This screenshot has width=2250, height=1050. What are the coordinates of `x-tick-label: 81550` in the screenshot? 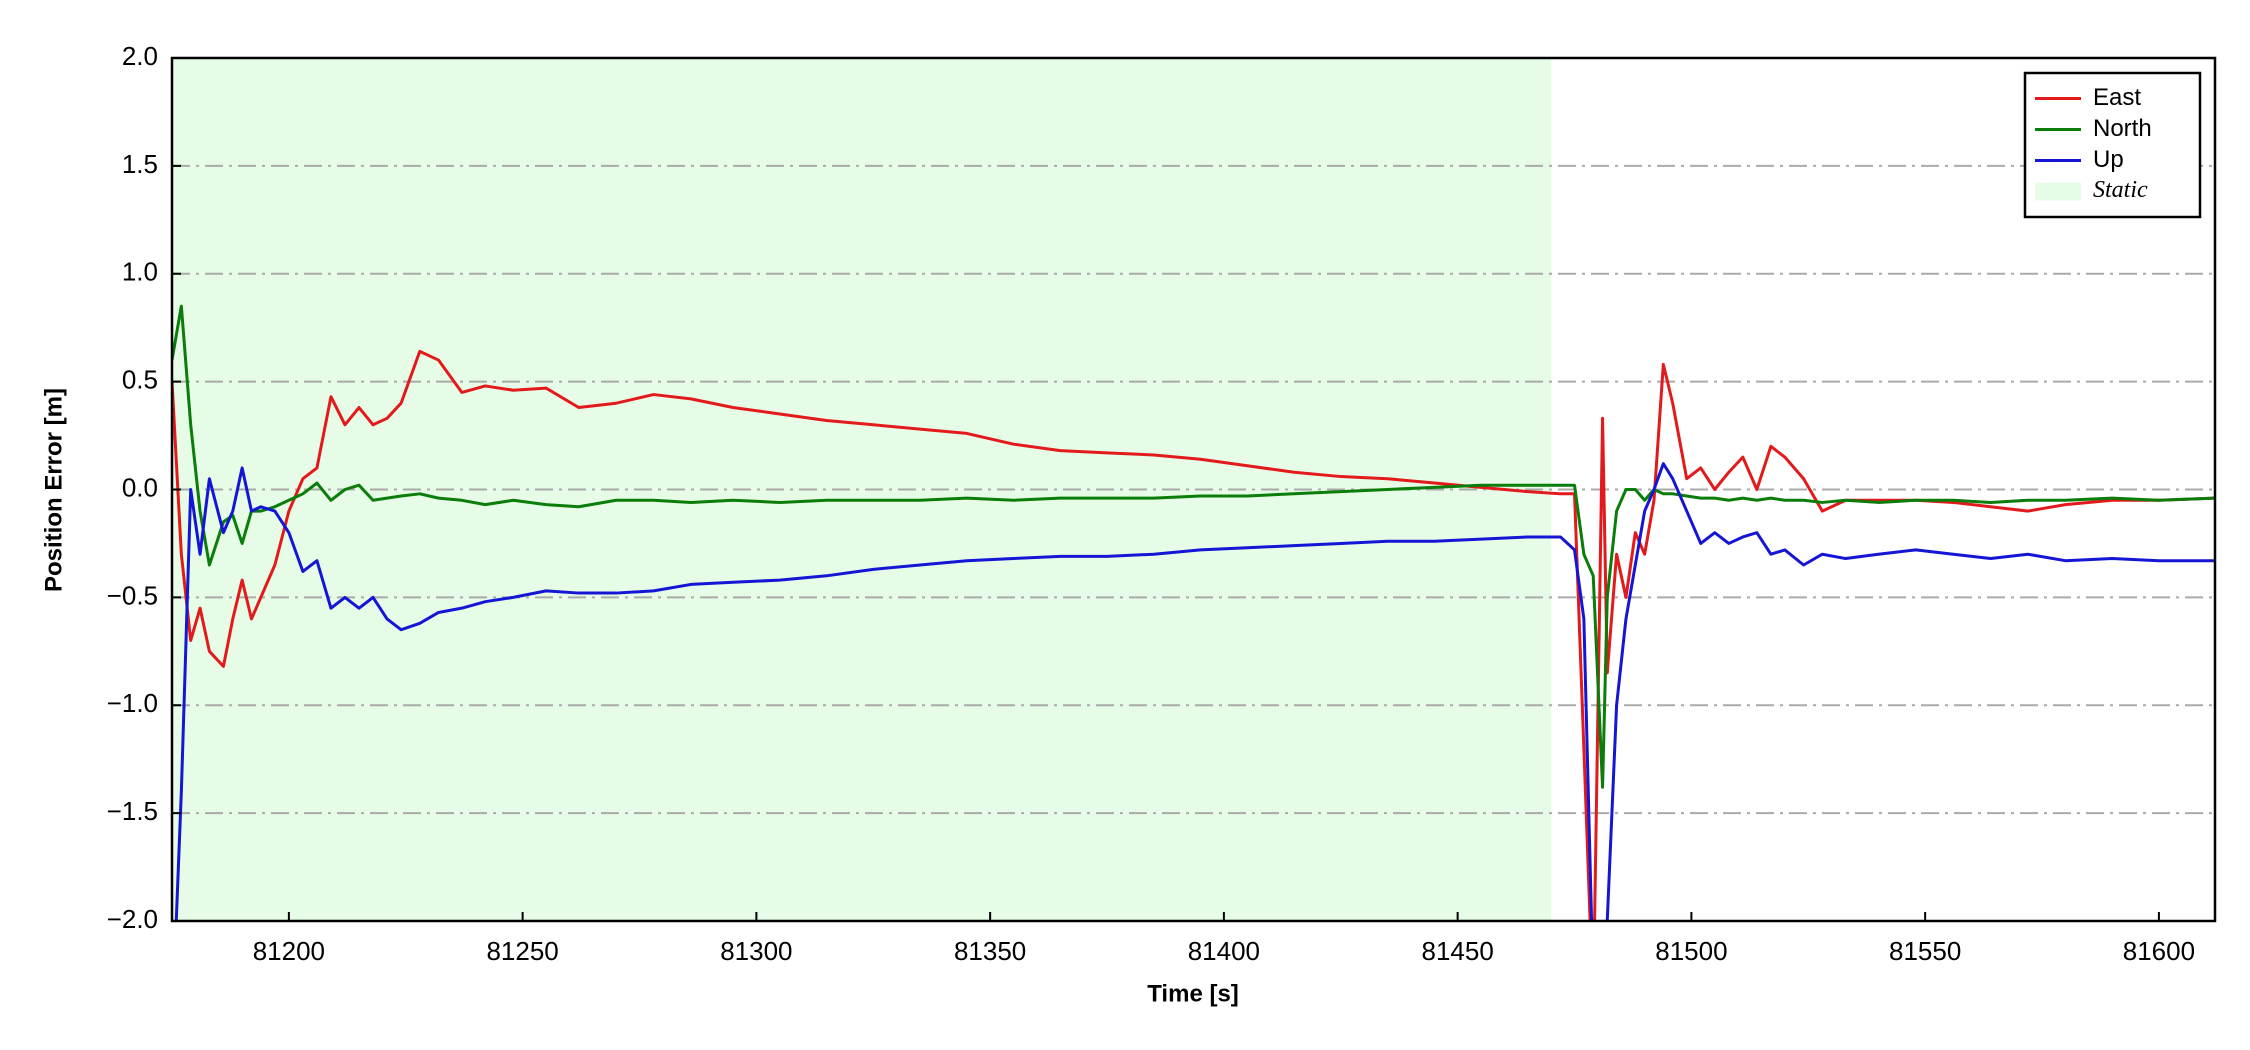 It's located at (1925, 951).